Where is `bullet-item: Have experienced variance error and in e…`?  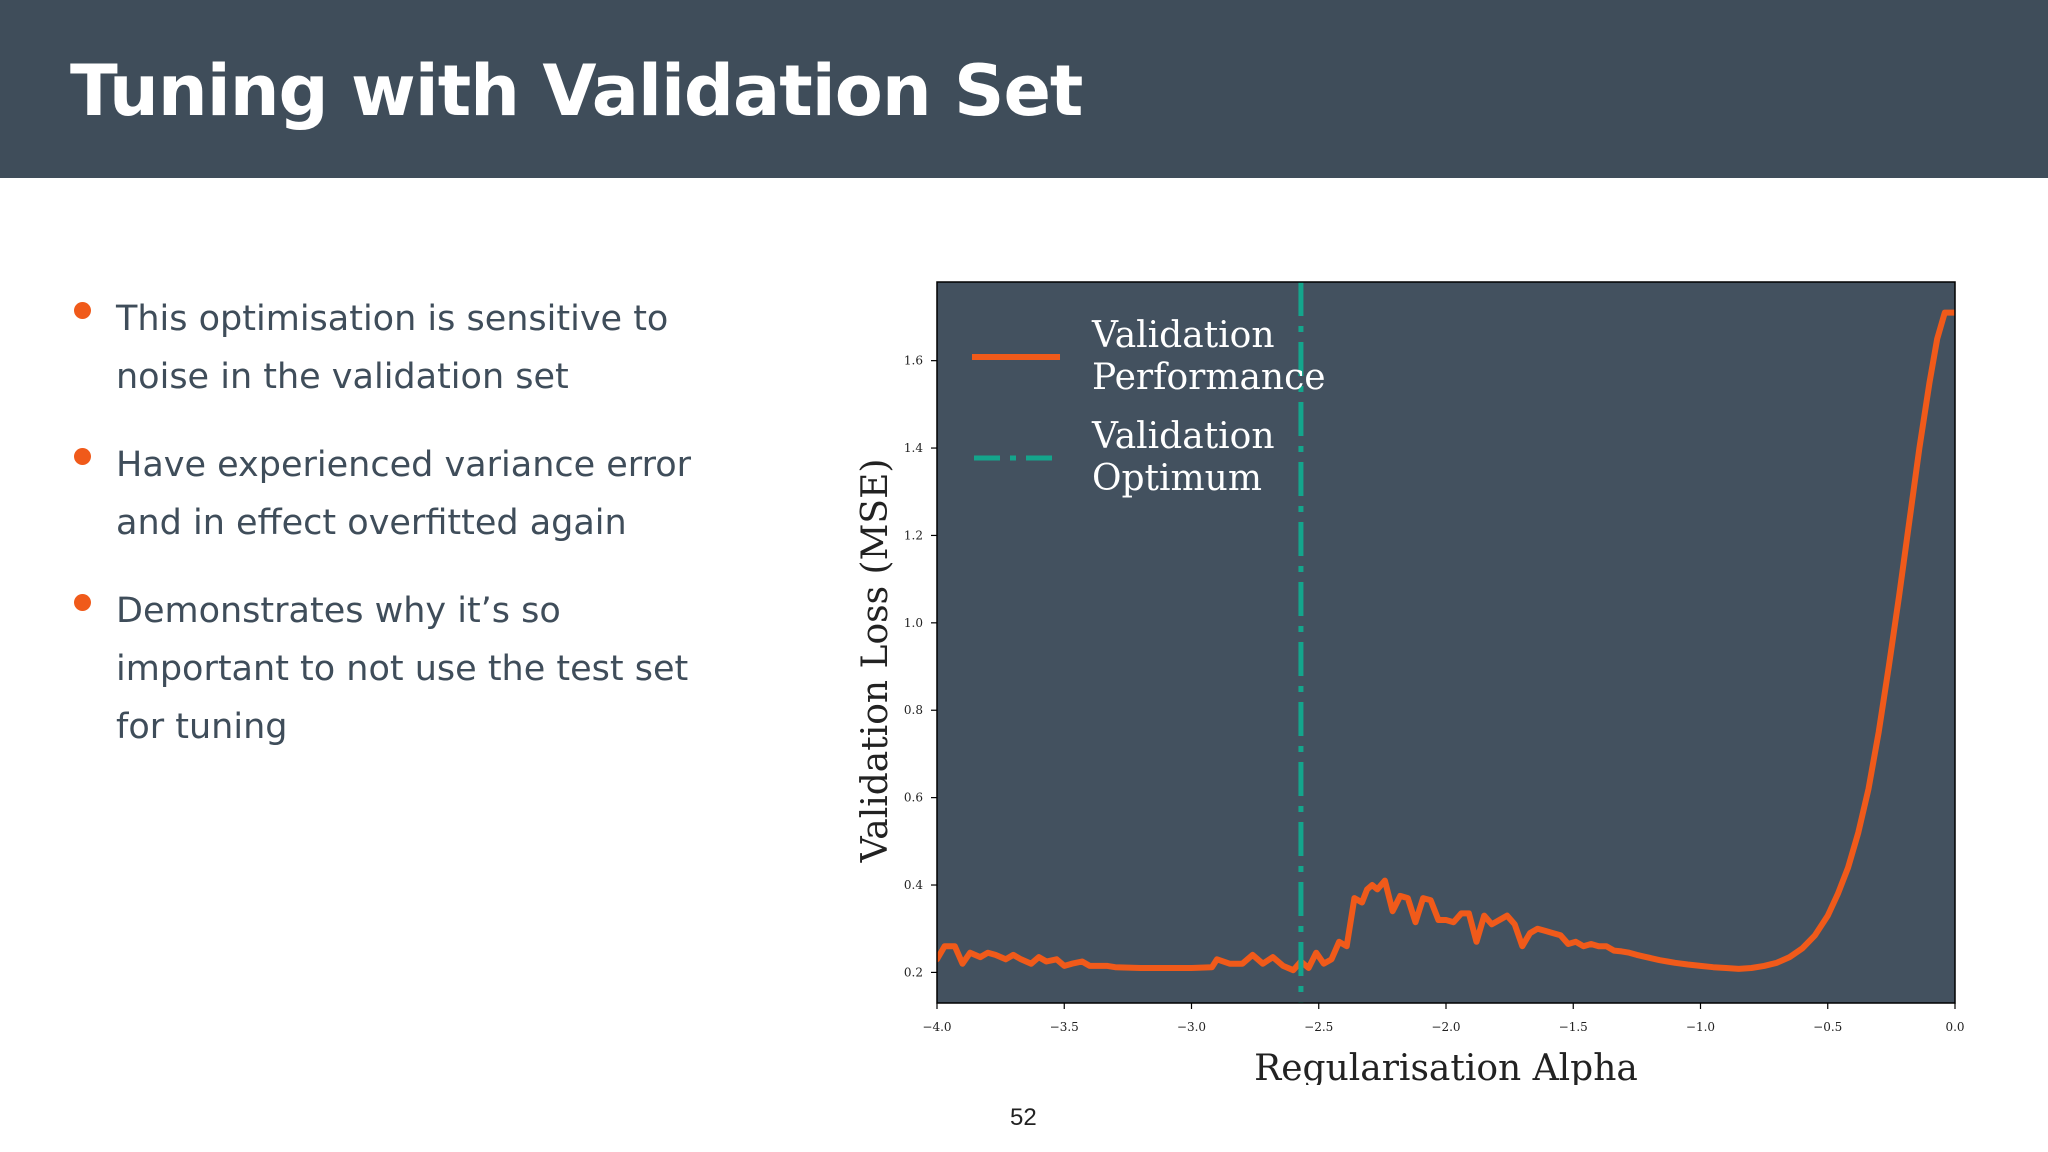 bullet-item: Have experienced variance error and in e… is located at coordinates (390, 494).